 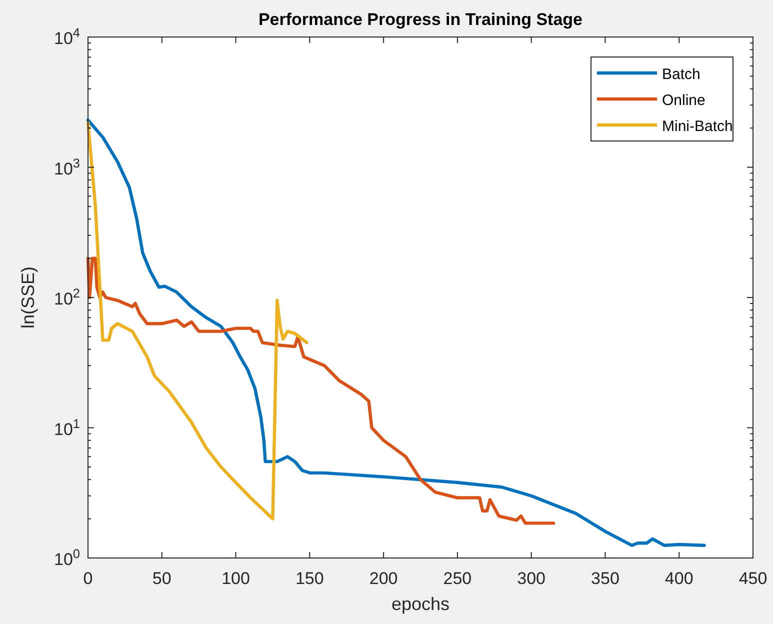 What do you see at coordinates (67, 427) in the screenshot?
I see `y-tick-label: 10$^{1}$` at bounding box center [67, 427].